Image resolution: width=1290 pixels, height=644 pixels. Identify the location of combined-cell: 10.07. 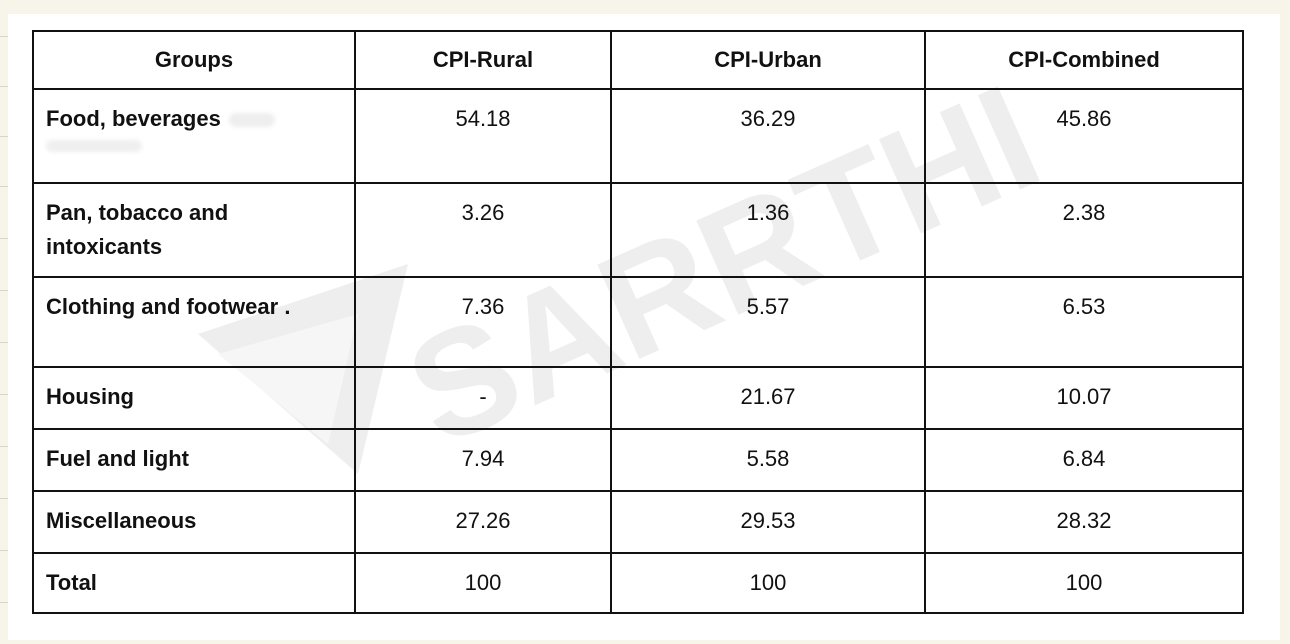
(1084, 398).